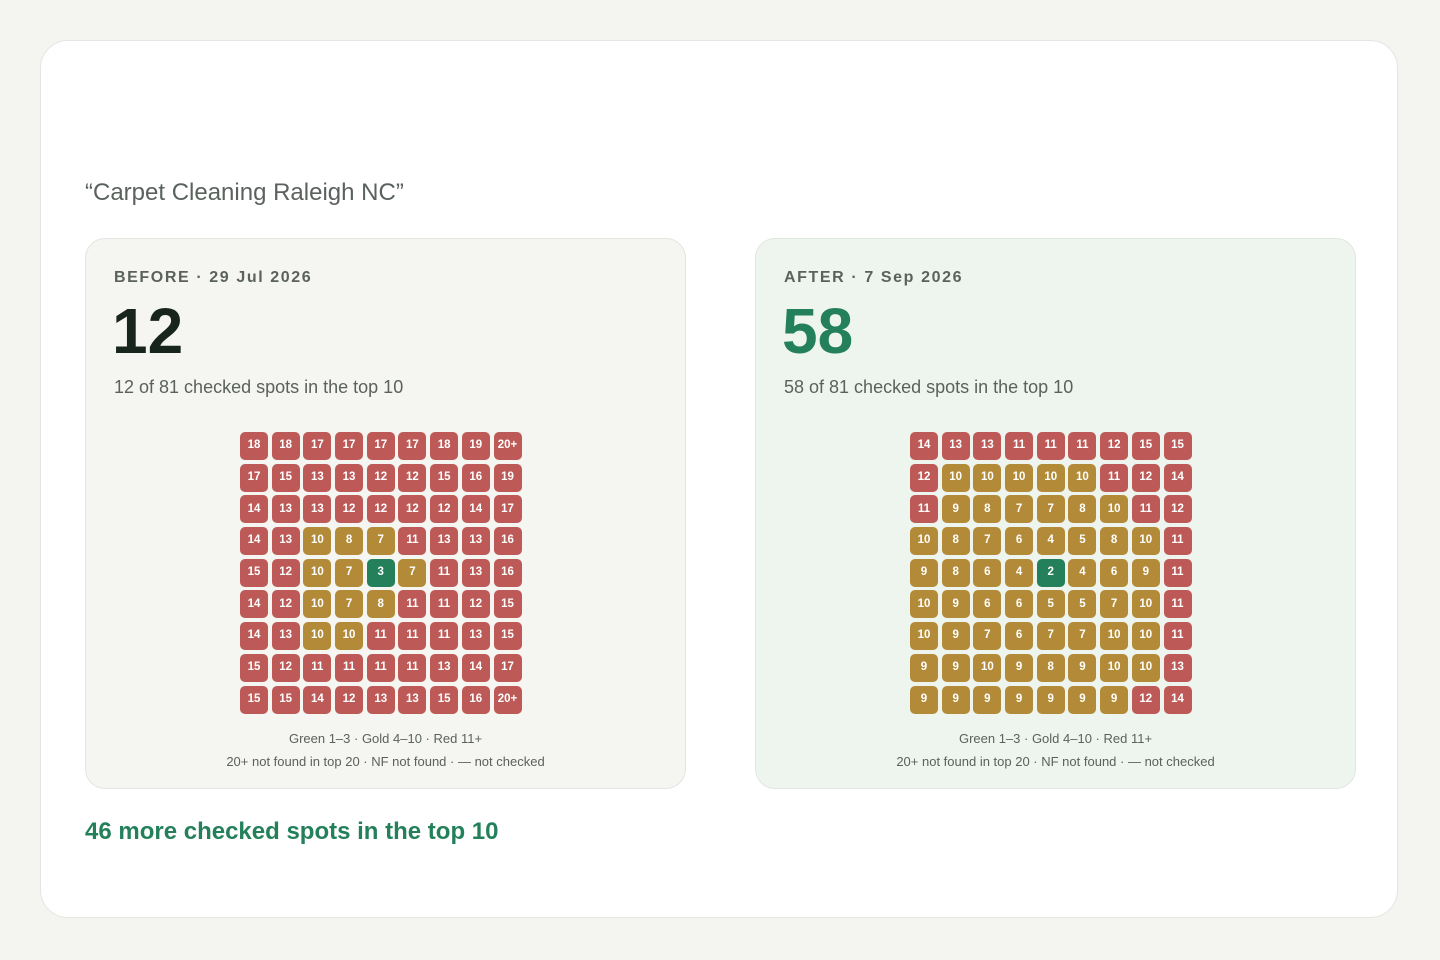 The width and height of the screenshot is (1440, 960). Describe the element at coordinates (874, 277) in the screenshot. I see `after-label: AFTER · 7 Sep 2026` at that location.